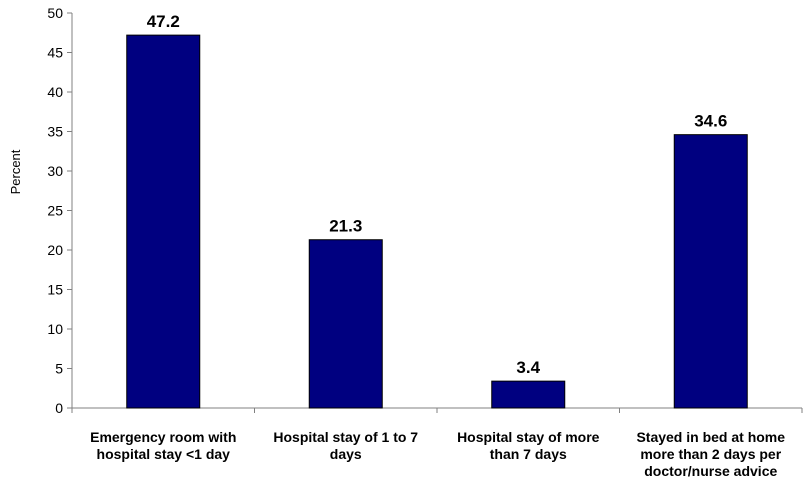  Describe the element at coordinates (55, 132) in the screenshot. I see `y-tick-label: 35` at that location.